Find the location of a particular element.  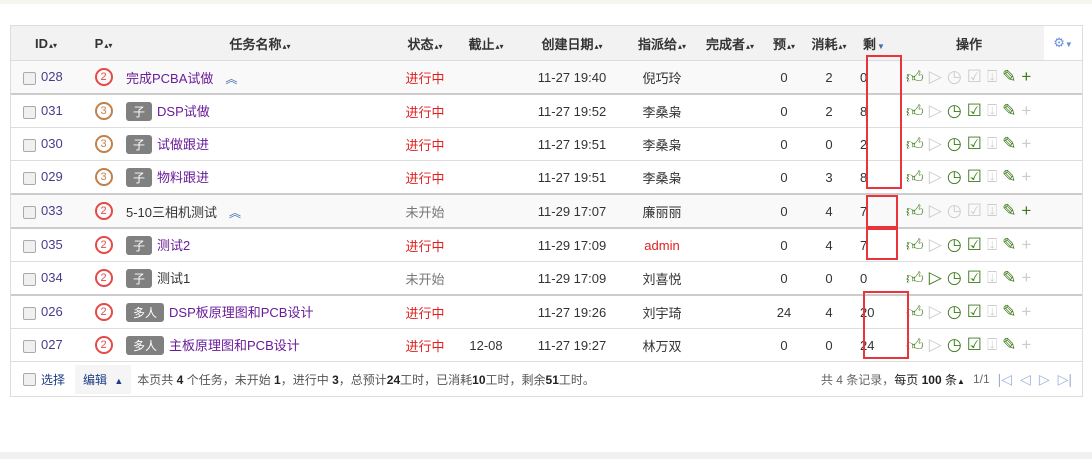

column-header: 完成者▴▾ is located at coordinates (730, 43).